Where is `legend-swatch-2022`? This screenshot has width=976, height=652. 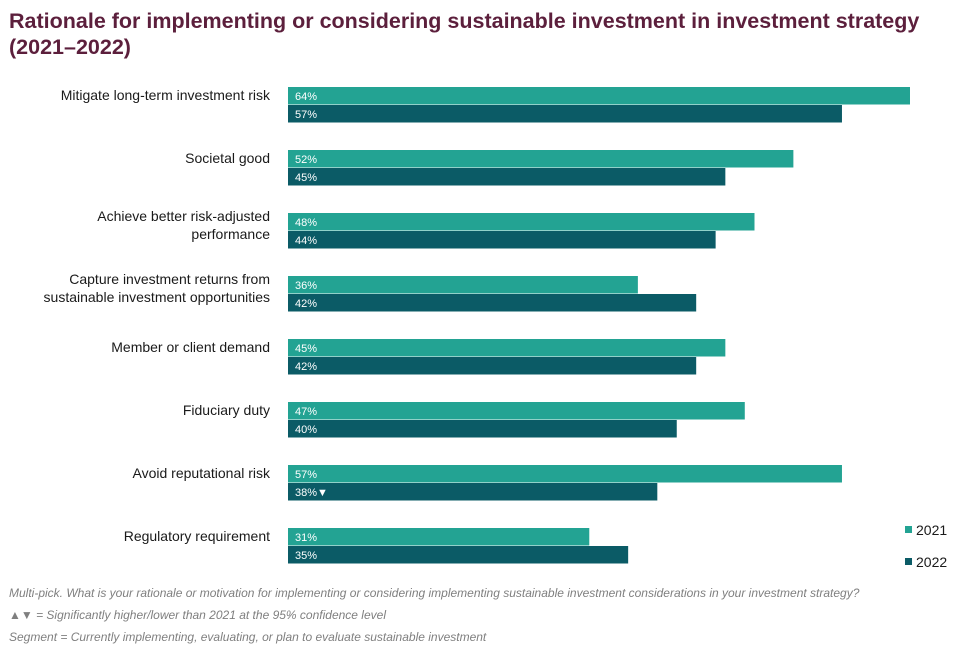
legend-swatch-2022 is located at coordinates (908, 561).